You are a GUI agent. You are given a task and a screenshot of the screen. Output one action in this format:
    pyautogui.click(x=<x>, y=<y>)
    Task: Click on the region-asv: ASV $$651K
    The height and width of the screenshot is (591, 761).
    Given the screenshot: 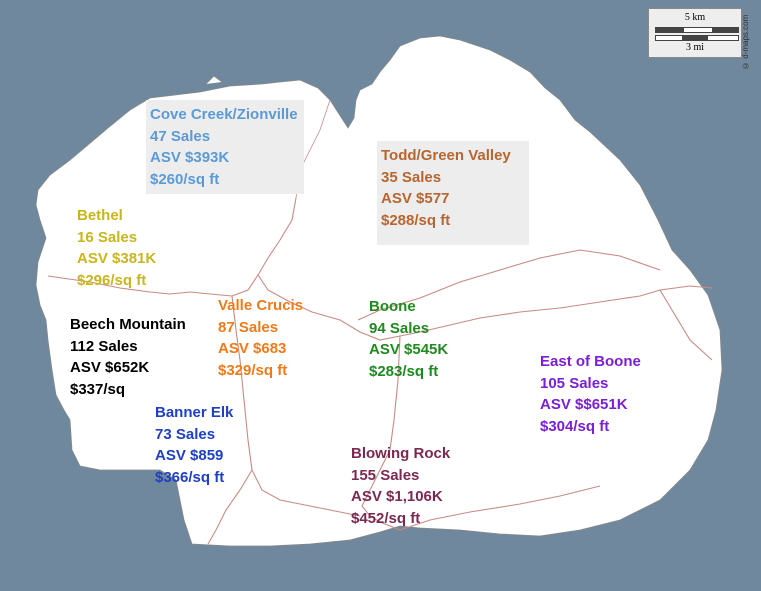 What is the action you would take?
    pyautogui.click(x=584, y=404)
    